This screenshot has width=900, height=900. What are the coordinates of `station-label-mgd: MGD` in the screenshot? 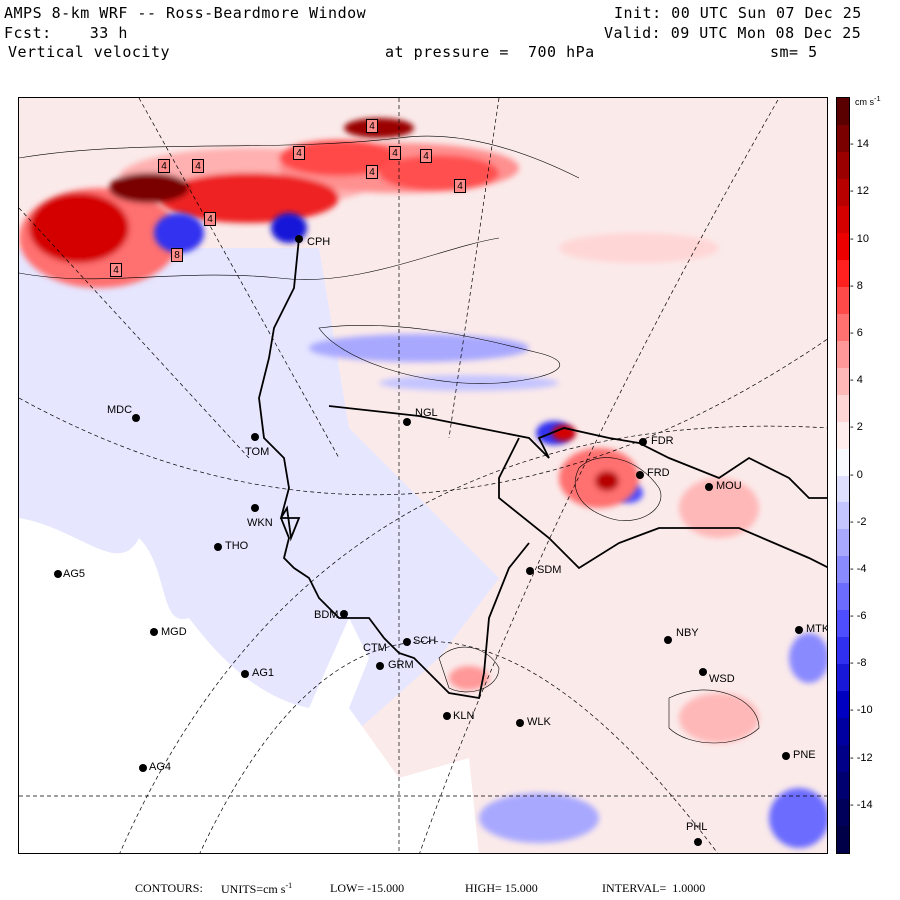 It's located at (174, 632).